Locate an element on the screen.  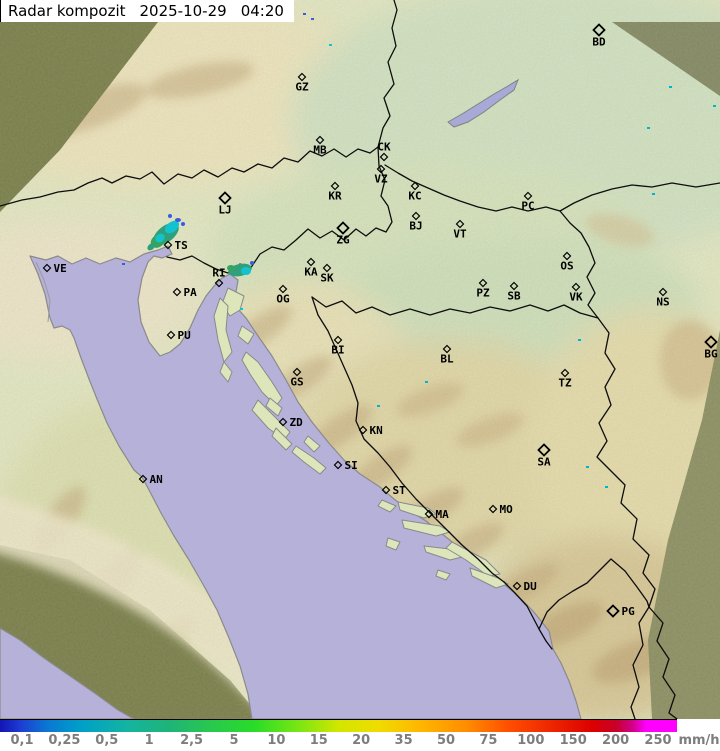
city-label: DU is located at coordinates (531, 586).